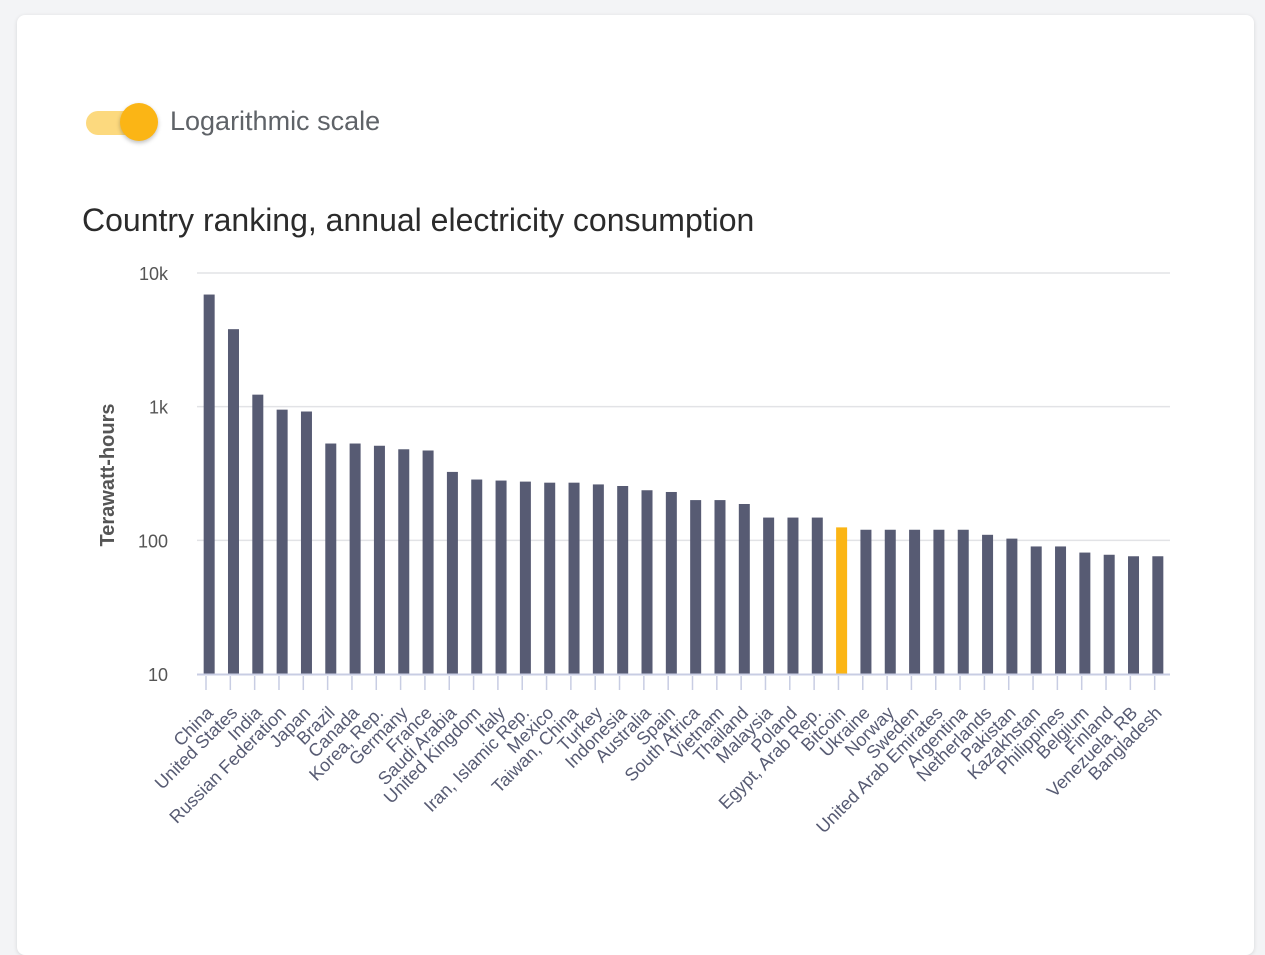  What do you see at coordinates (139, 122) in the screenshot?
I see `toggle-knob` at bounding box center [139, 122].